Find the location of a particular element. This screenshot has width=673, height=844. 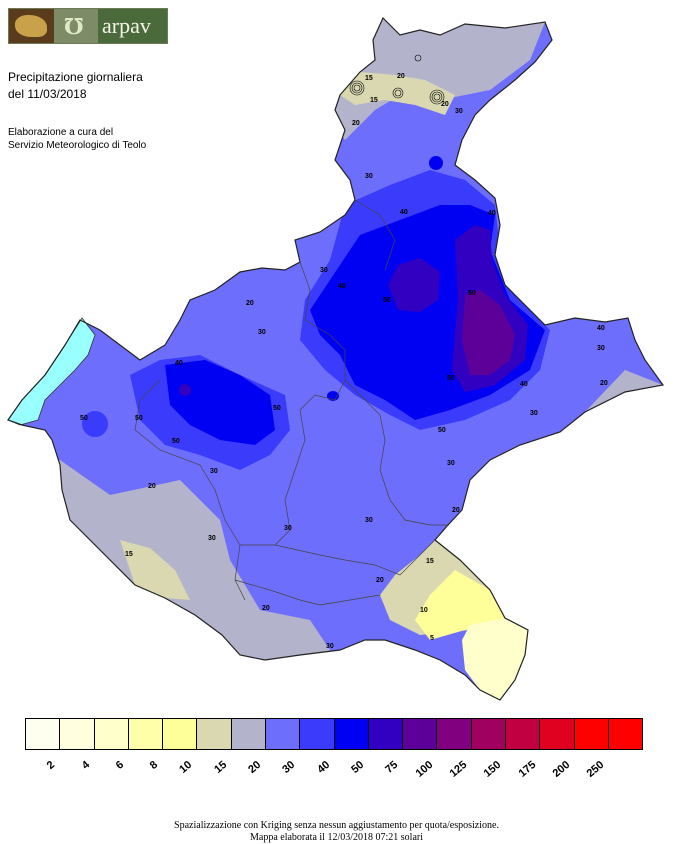

class-15-southwest is located at coordinates (155, 570).